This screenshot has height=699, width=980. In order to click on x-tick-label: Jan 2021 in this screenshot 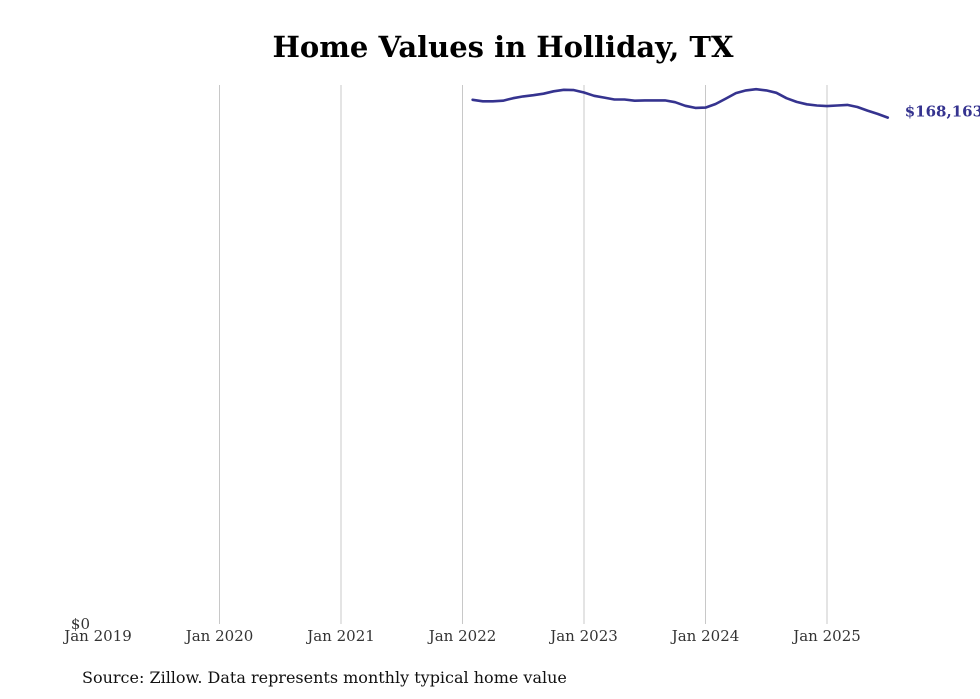, I will do `click(340, 636)`.